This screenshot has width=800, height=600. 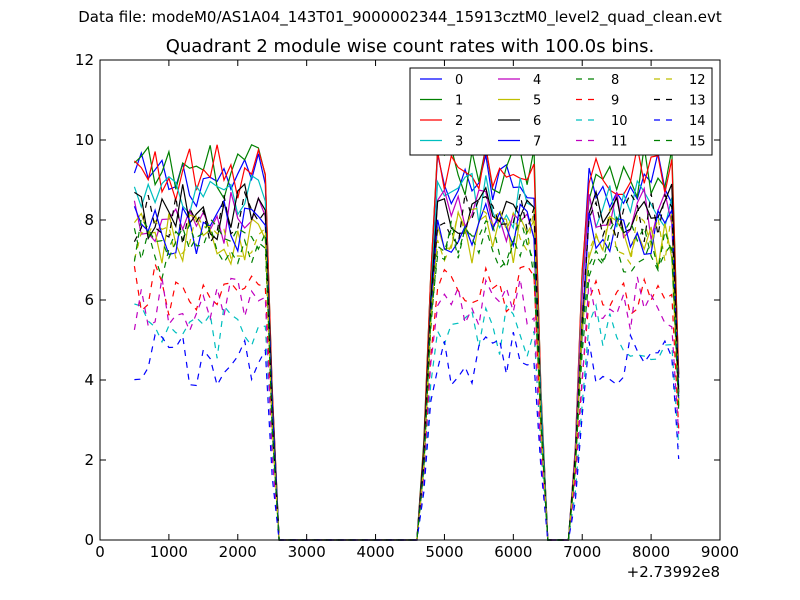 What do you see at coordinates (615, 101) in the screenshot?
I see `legend-label-9: 9` at bounding box center [615, 101].